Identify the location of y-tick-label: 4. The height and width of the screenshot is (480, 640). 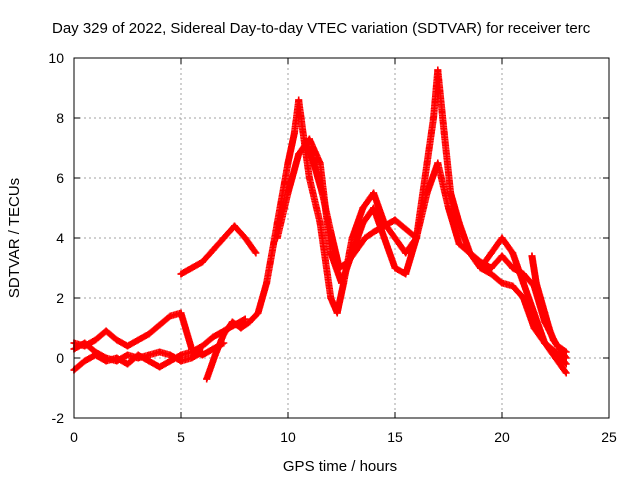
(60, 238).